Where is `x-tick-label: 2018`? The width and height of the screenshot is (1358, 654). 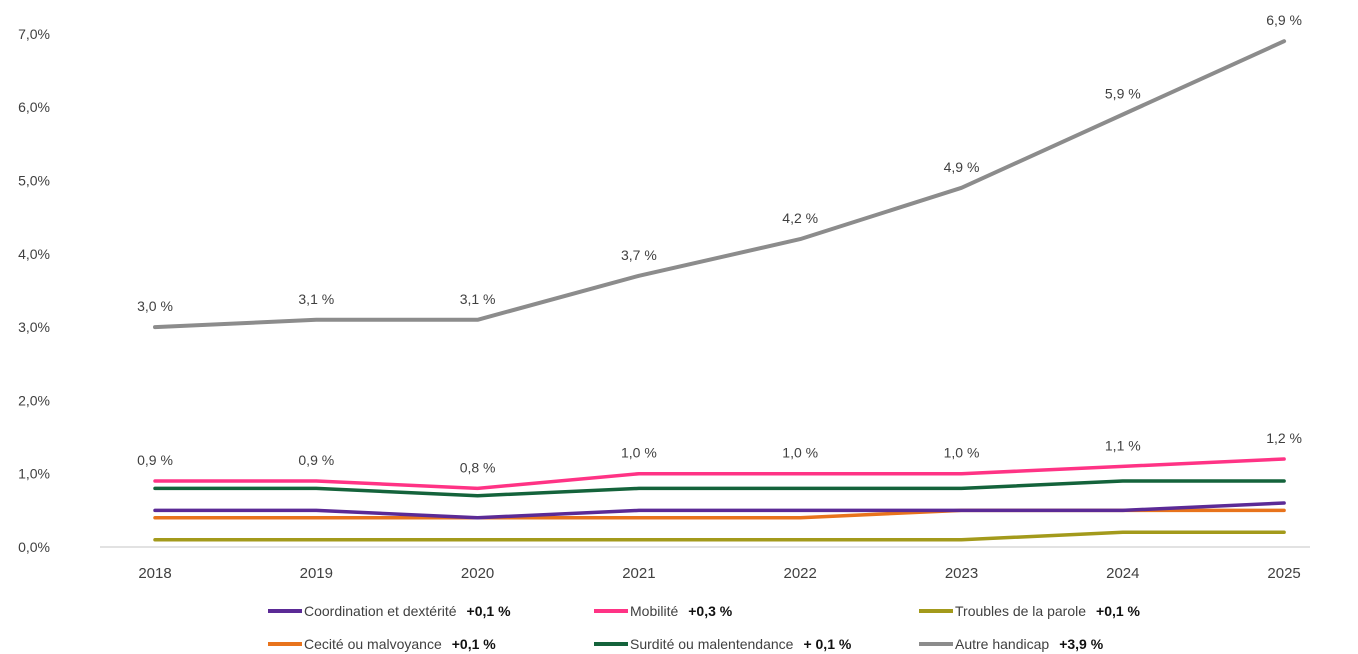 x-tick-label: 2018 is located at coordinates (154, 573).